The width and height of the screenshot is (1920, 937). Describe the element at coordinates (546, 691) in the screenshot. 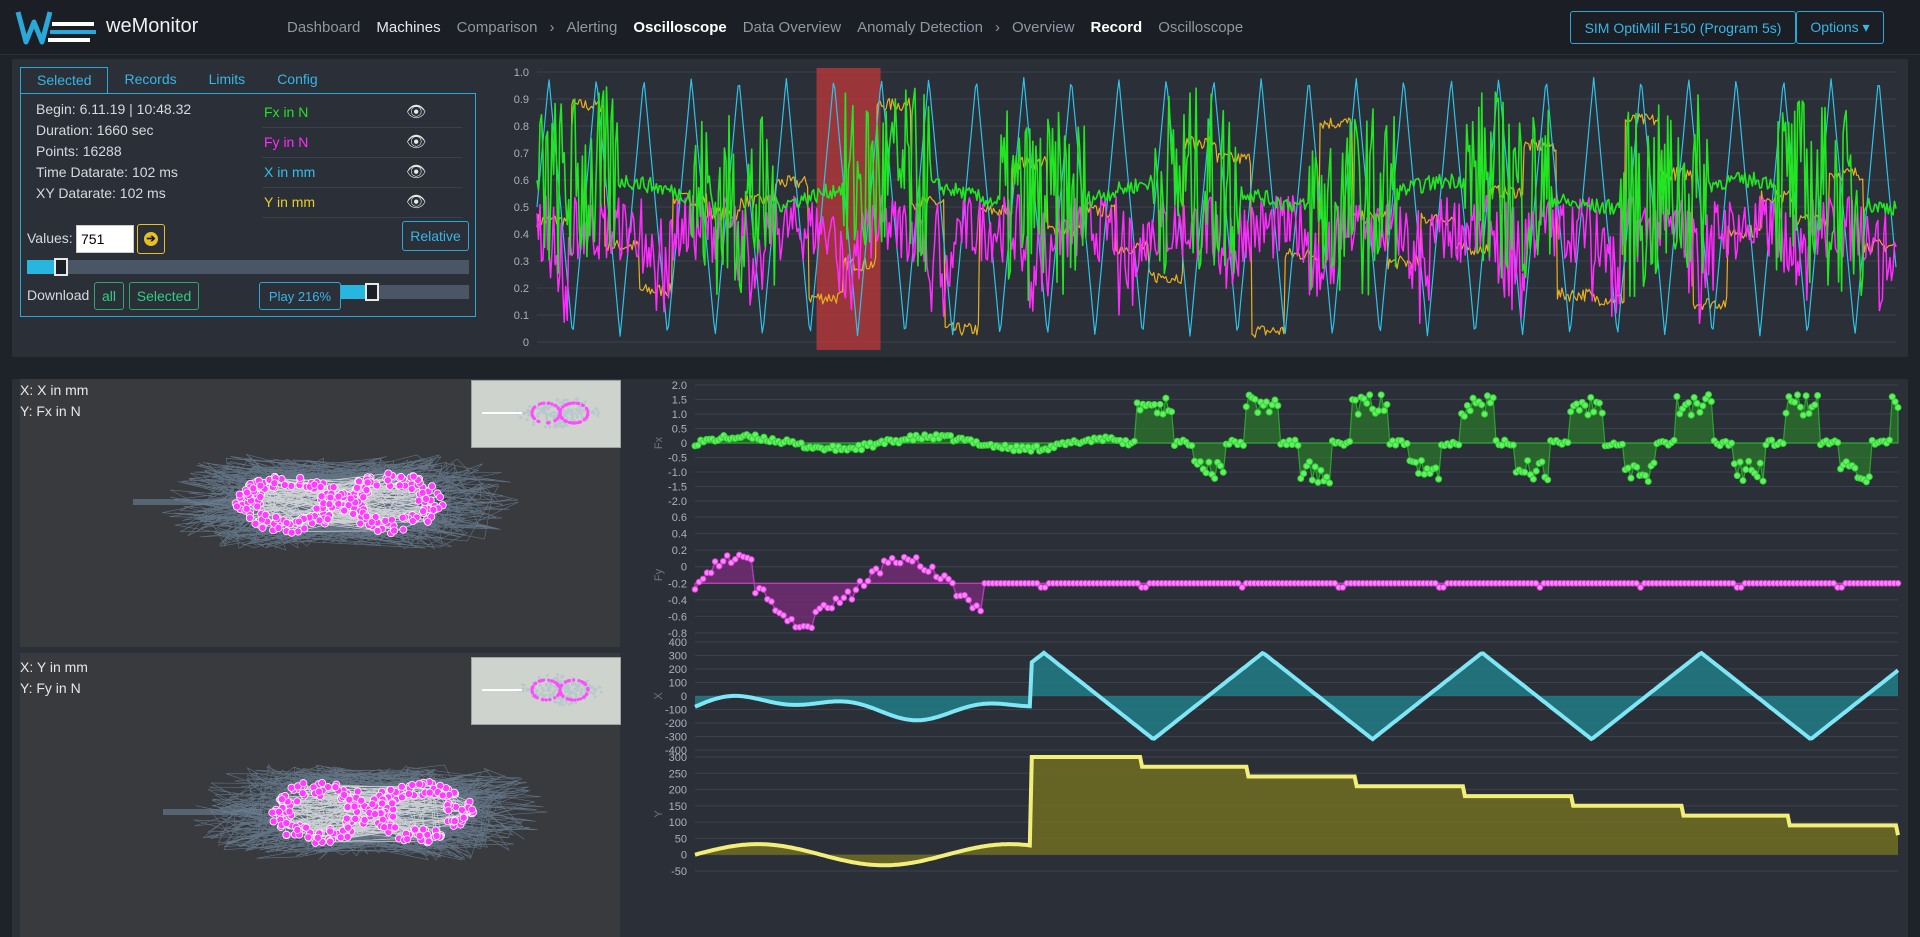

I see `scatter2-thumbnail` at that location.